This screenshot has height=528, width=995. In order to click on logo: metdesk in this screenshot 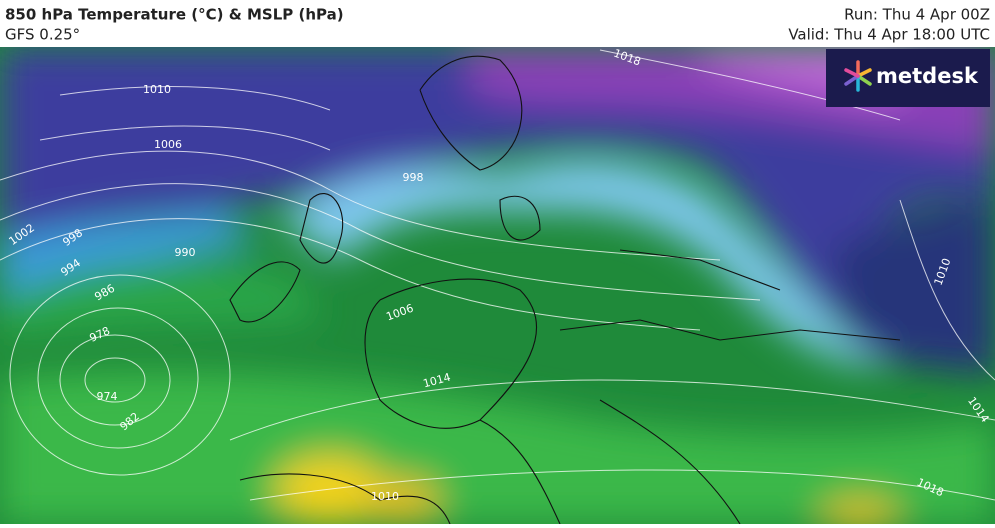, I will do `click(908, 78)`.